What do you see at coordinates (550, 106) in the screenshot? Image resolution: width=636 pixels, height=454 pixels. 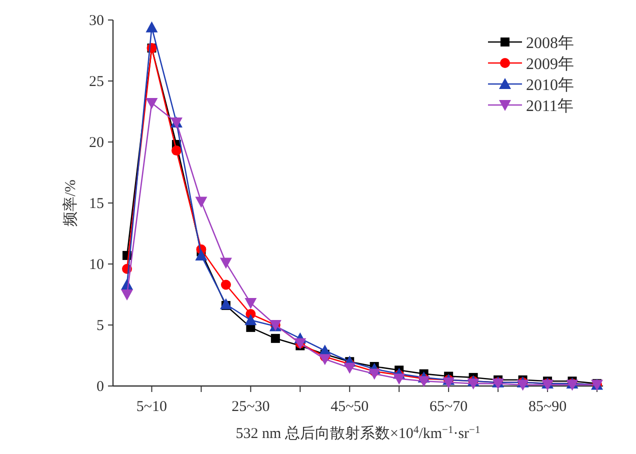 I see `legend-label: 2011年` at bounding box center [550, 106].